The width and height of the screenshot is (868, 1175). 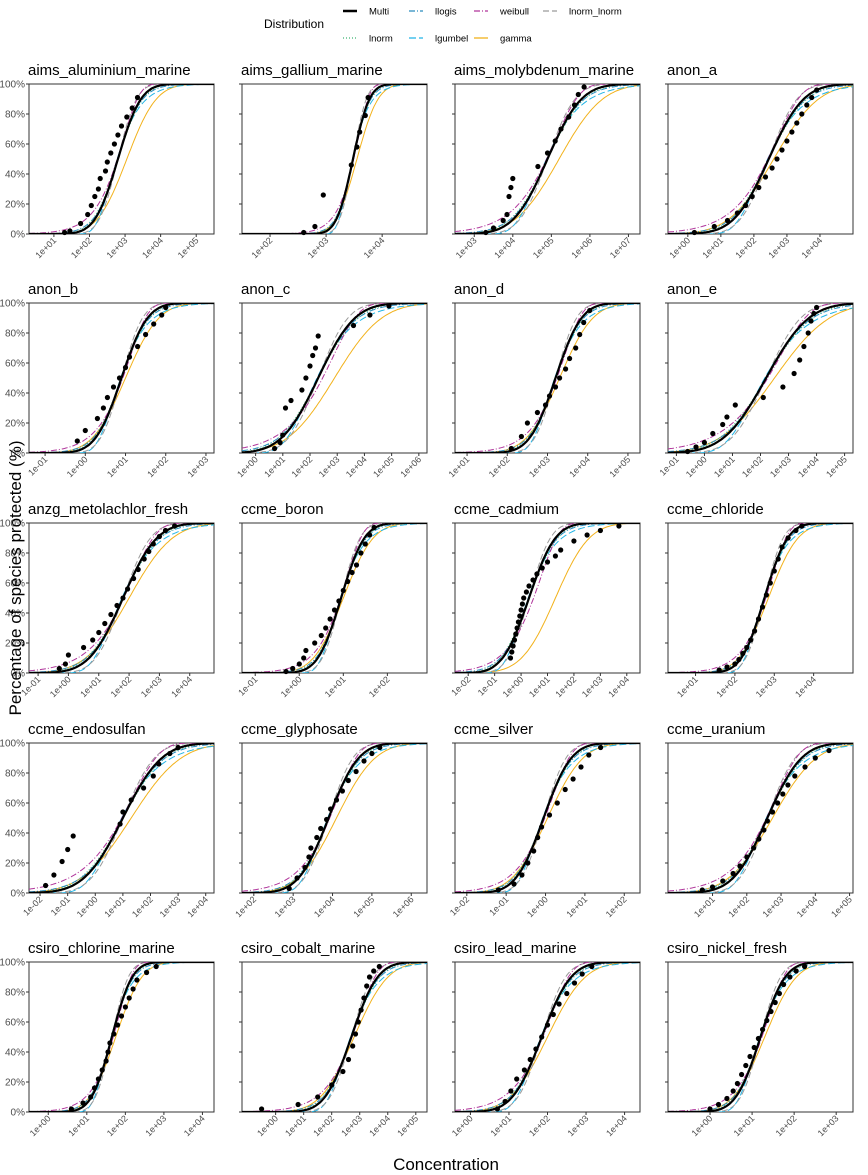 I want to click on curve-lnorm-lnorm, so click(x=334, y=1037).